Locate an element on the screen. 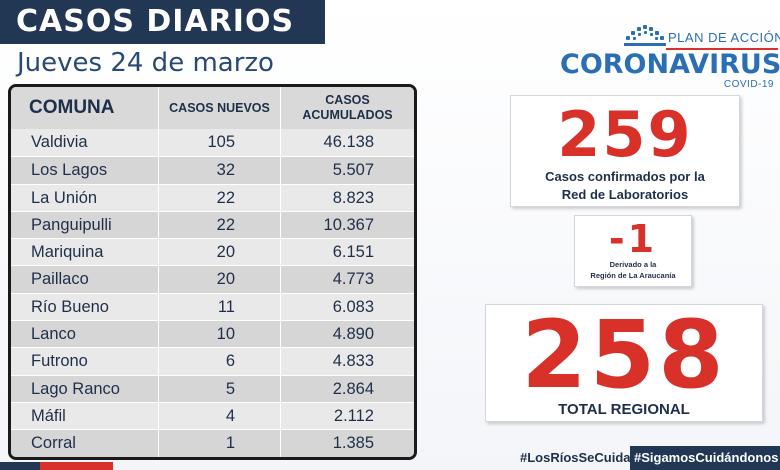  cell-casos-acumulados: 6.151 is located at coordinates (353, 252).